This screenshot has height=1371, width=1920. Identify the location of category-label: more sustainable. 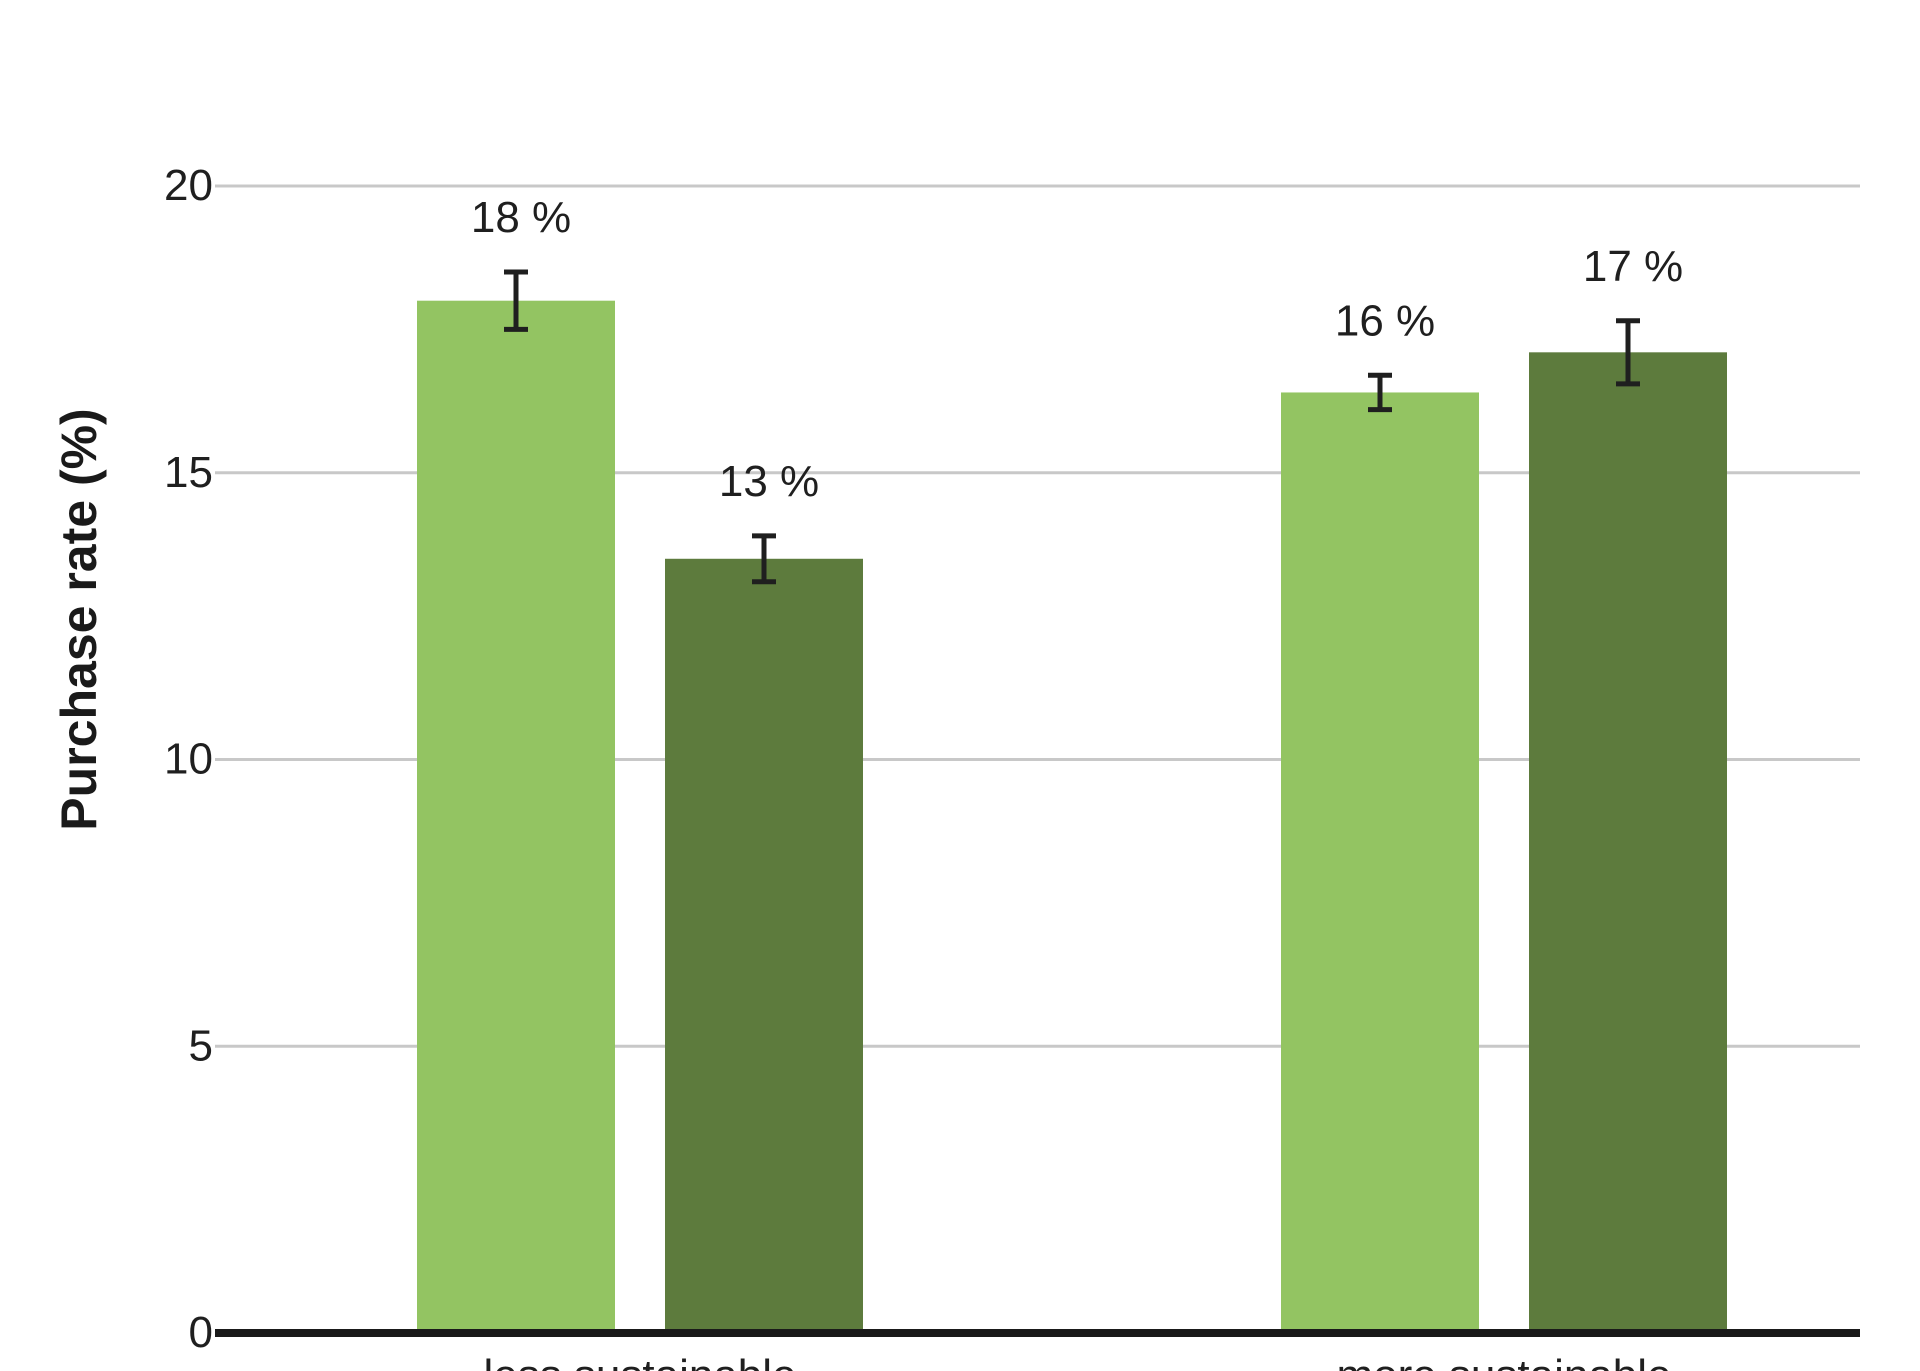
(1503, 1361).